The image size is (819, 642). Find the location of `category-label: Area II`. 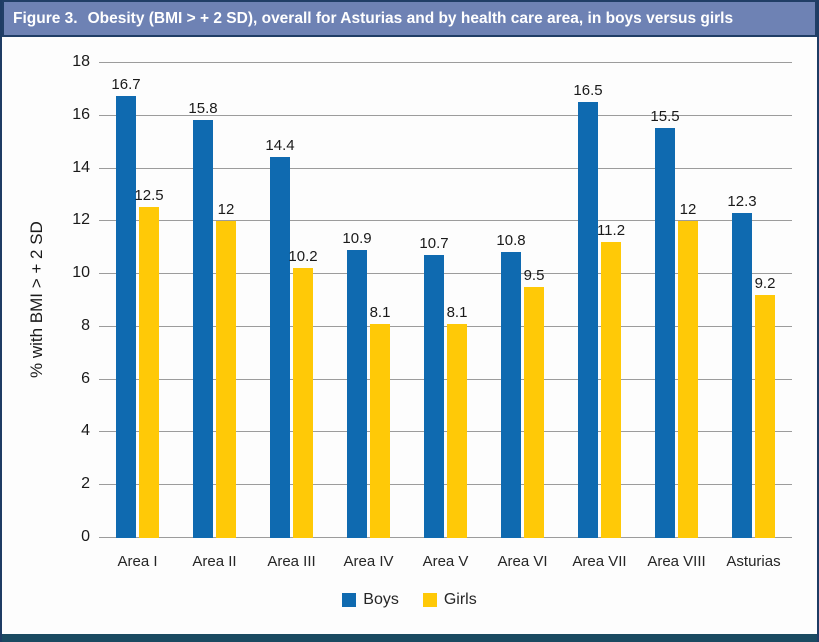

category-label: Area II is located at coordinates (214, 561).